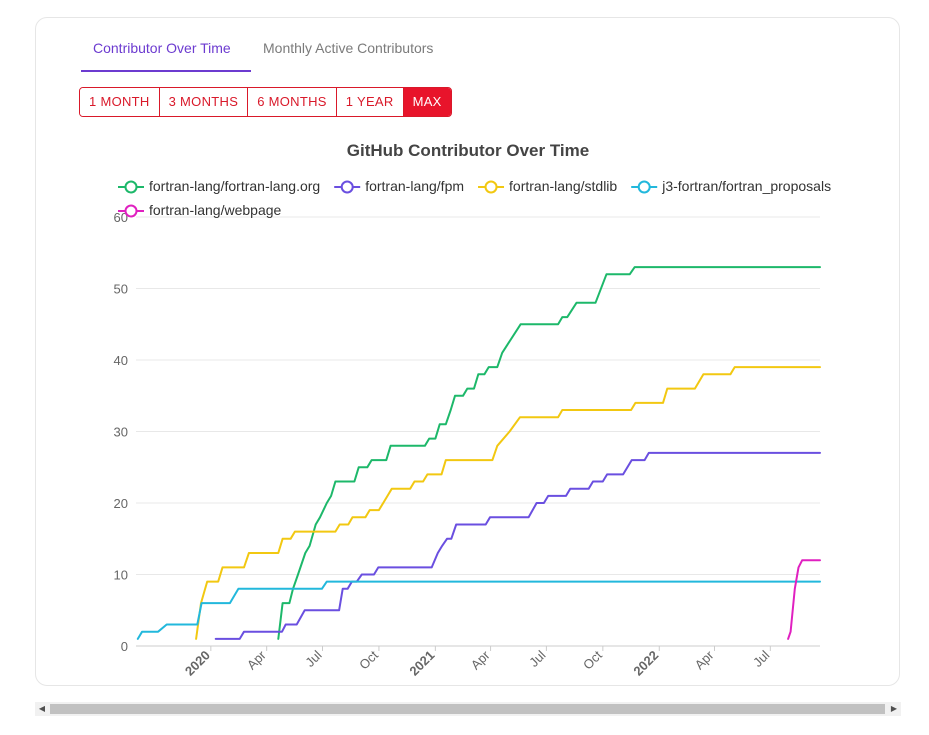 This screenshot has width=929, height=735. Describe the element at coordinates (370, 102) in the screenshot. I see `range-1-year-button: 1 YEAR` at that location.